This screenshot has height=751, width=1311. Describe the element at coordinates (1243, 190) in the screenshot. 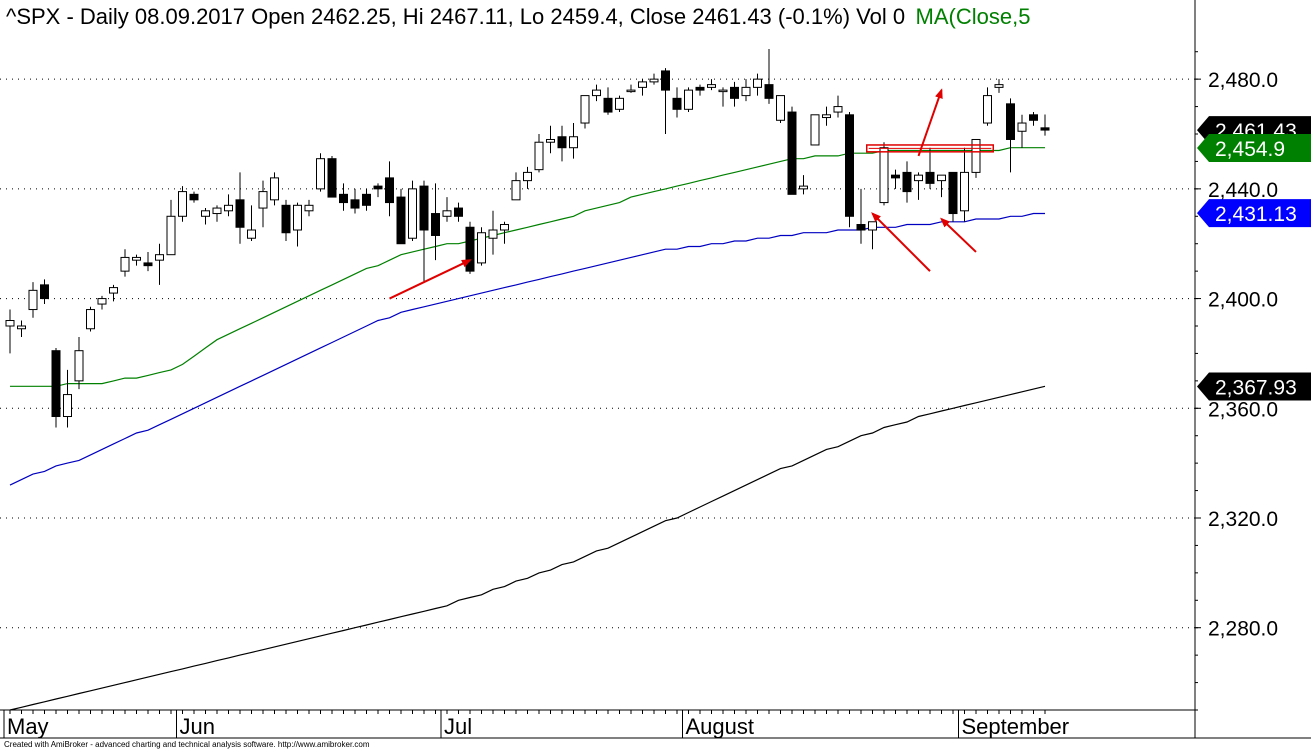

I see `y-tick-label-4: 2,440.0` at that location.